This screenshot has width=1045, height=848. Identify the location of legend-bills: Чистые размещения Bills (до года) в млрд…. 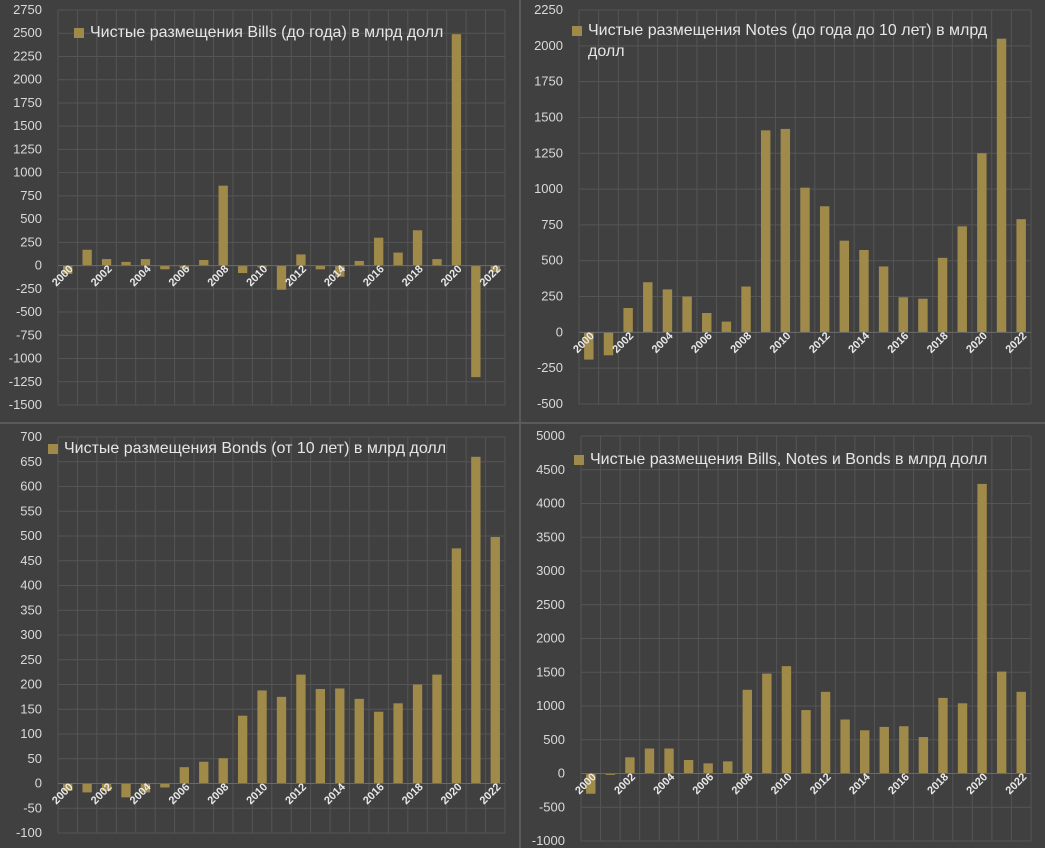
(284, 32).